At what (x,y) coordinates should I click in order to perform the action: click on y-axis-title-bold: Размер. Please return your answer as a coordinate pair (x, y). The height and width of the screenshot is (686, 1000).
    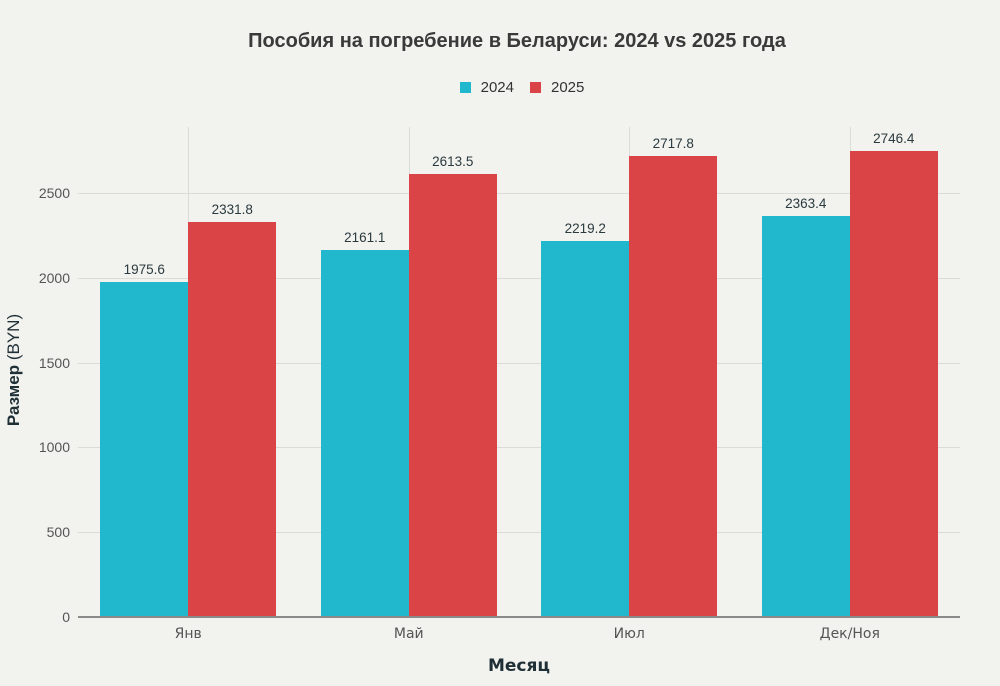
    Looking at the image, I should click on (13, 395).